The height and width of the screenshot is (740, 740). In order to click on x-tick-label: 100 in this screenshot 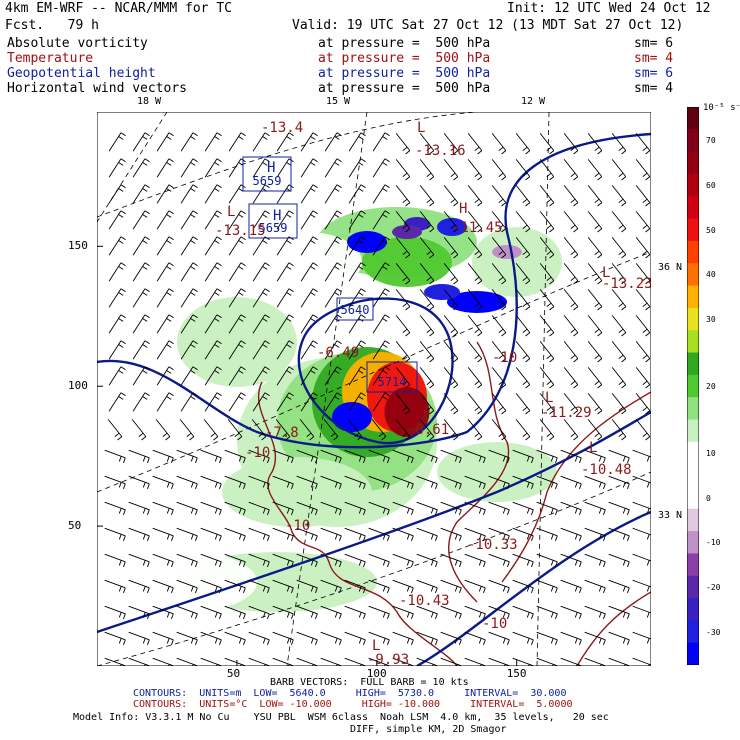, I will do `click(376, 673)`.